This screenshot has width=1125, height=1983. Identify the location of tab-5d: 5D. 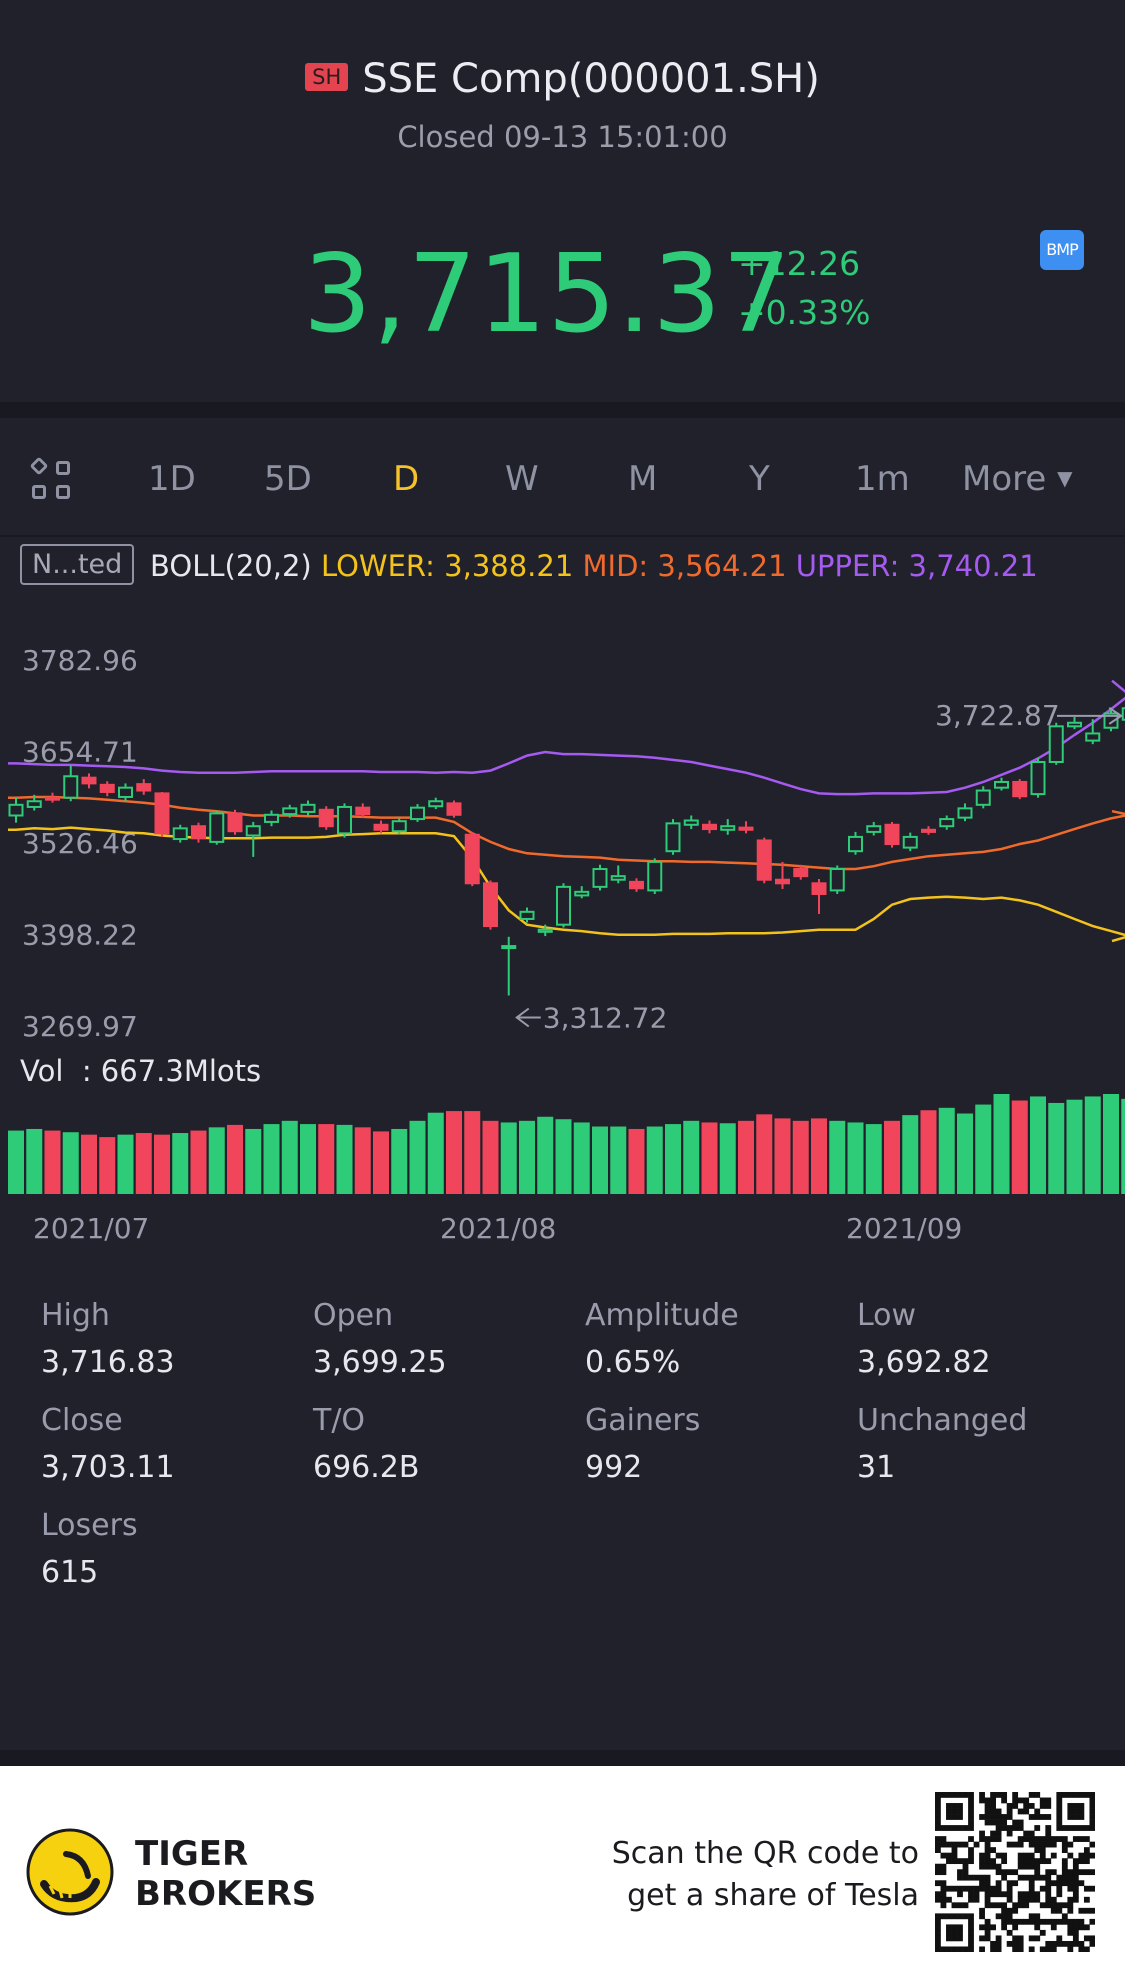
(288, 479).